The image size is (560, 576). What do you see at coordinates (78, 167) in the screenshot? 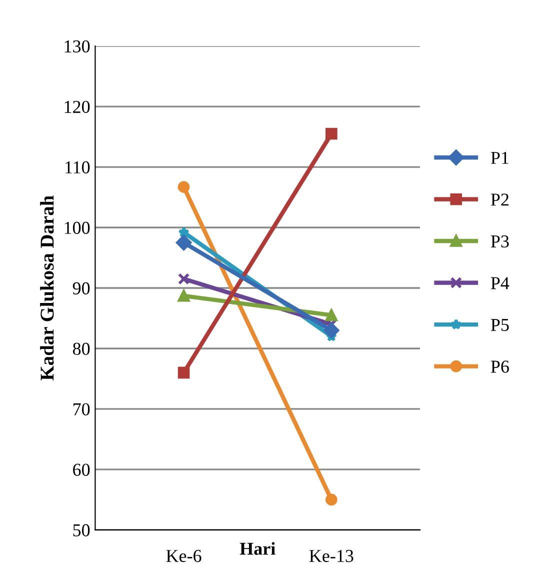
I see `y-tick-label: 110` at bounding box center [78, 167].